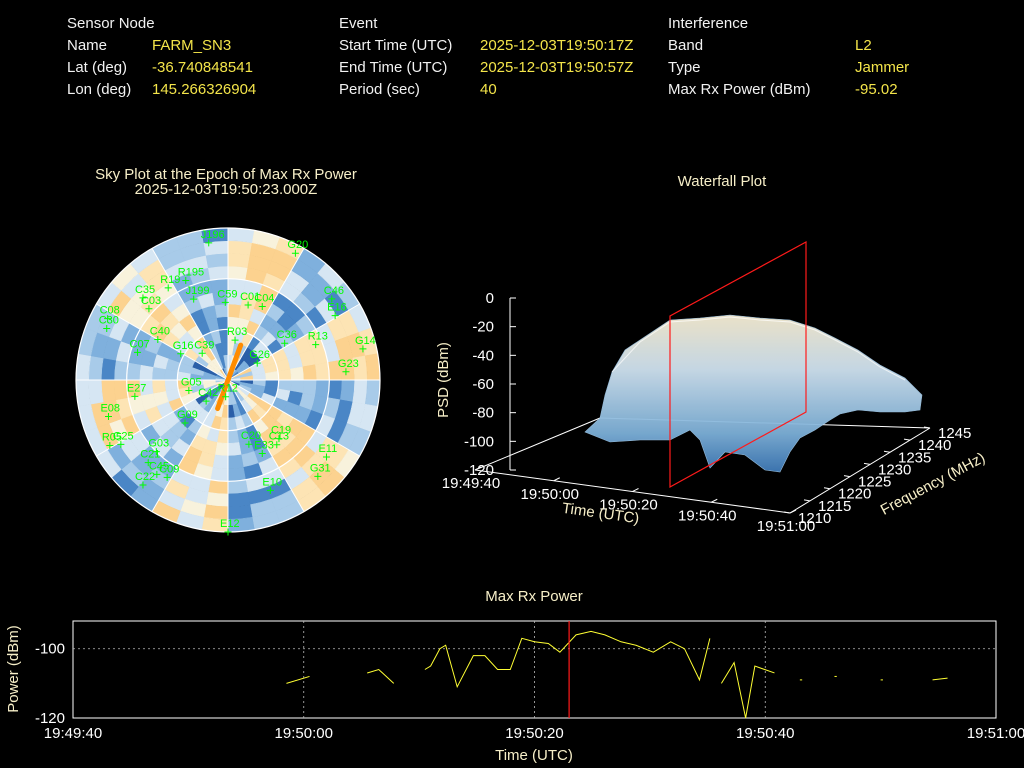 The height and width of the screenshot is (768, 1024). Describe the element at coordinates (137, 388) in the screenshot. I see `satellite-label: E27` at that location.